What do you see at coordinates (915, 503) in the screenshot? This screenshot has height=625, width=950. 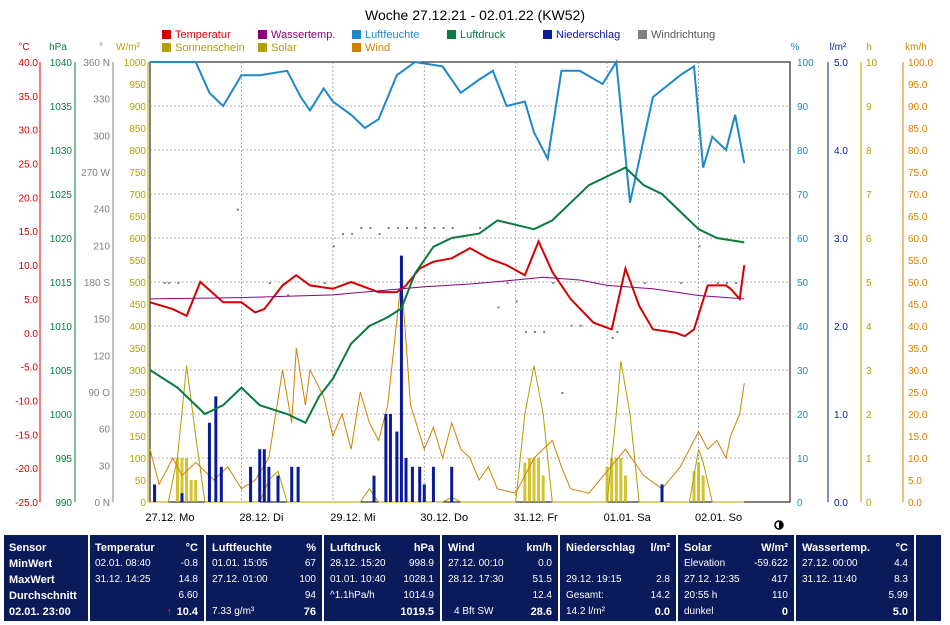 I see `wind-tick: 0.0` at bounding box center [915, 503].